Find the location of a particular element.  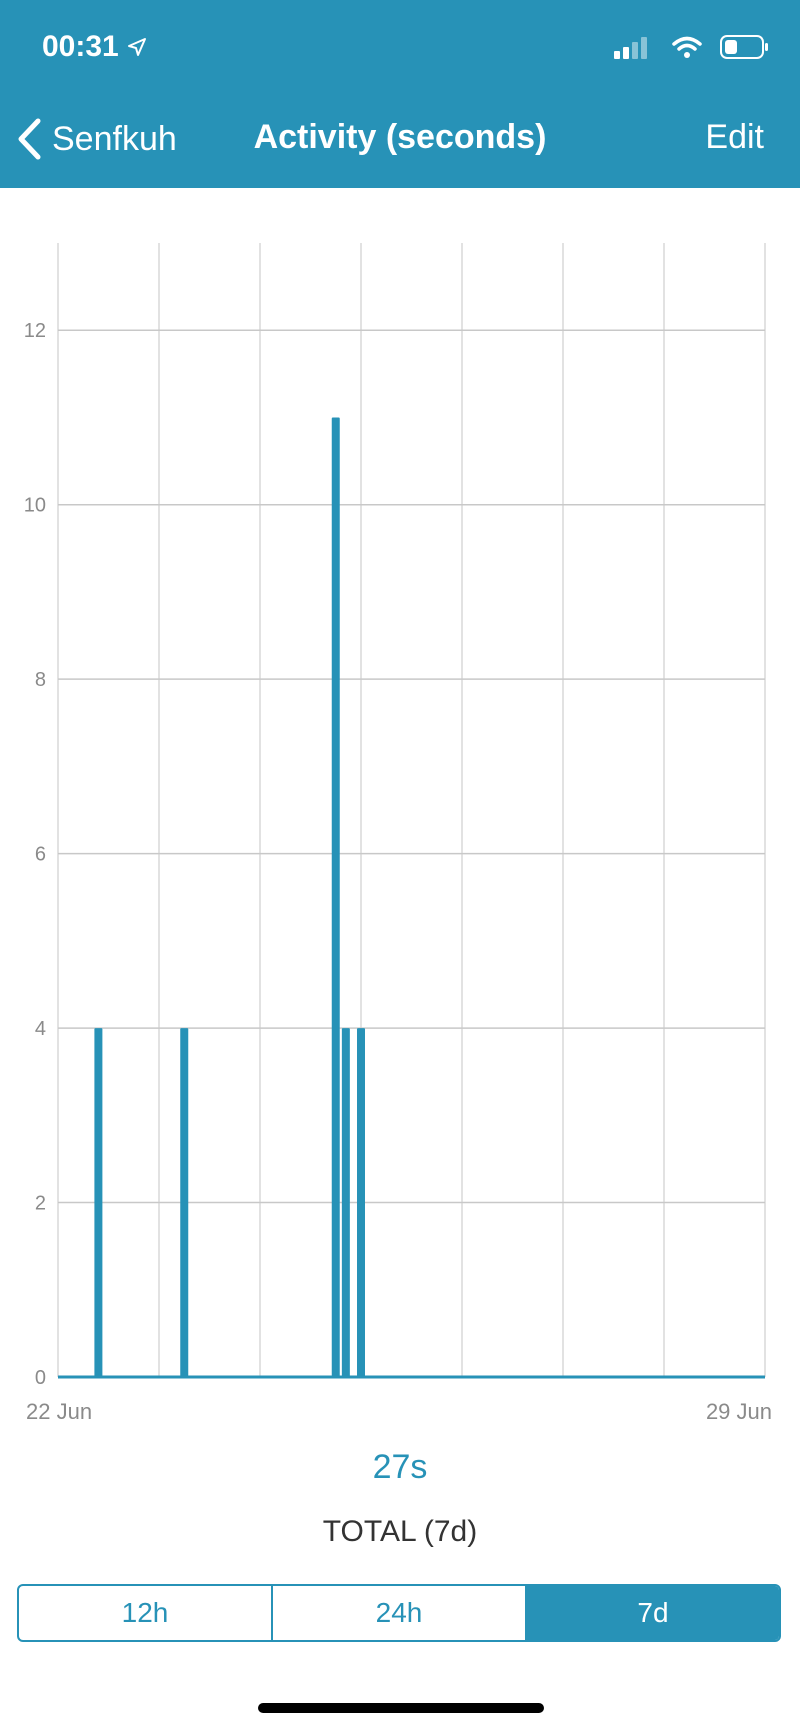

x-axis-start-label: 22 Jun is located at coordinates (59, 1411).